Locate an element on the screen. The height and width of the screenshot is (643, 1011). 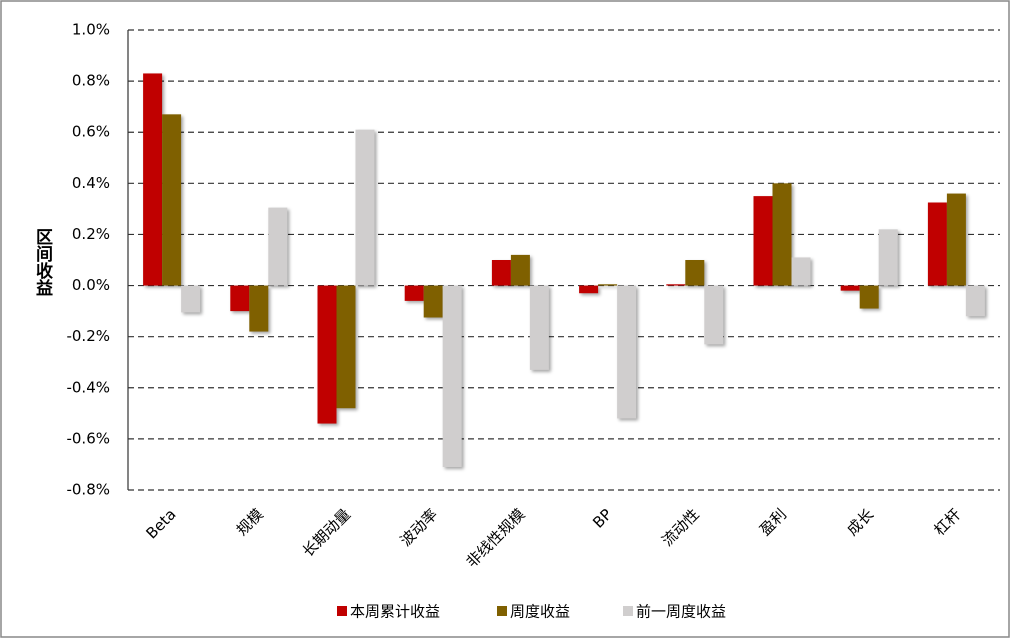
y-tick-label: -0.2% is located at coordinates (88, 336).